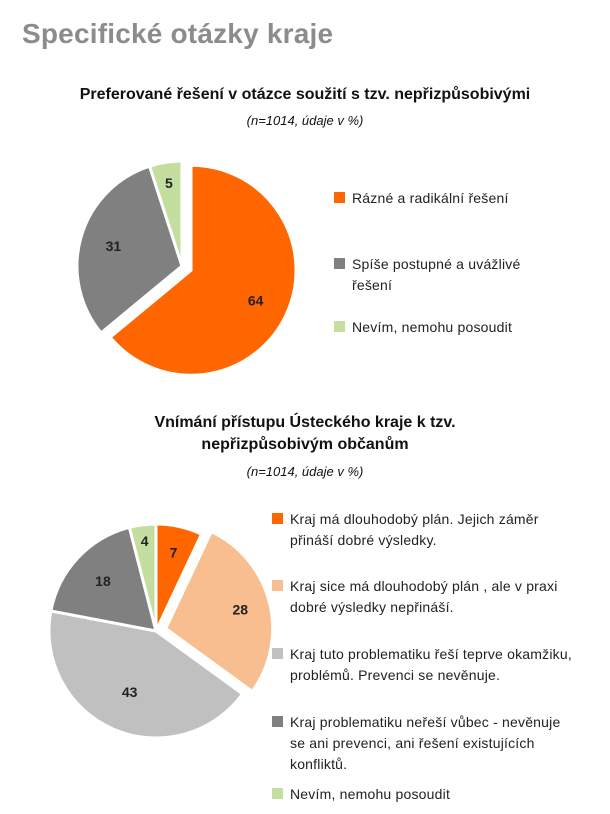  I want to click on chart2-slice-label-3: 43, so click(130, 692).